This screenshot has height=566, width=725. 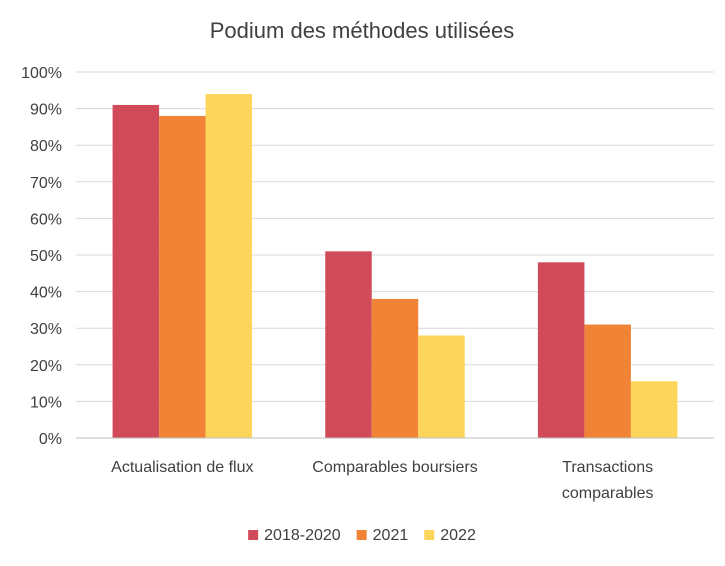 I want to click on y-tick-label: 30%, so click(x=46, y=329).